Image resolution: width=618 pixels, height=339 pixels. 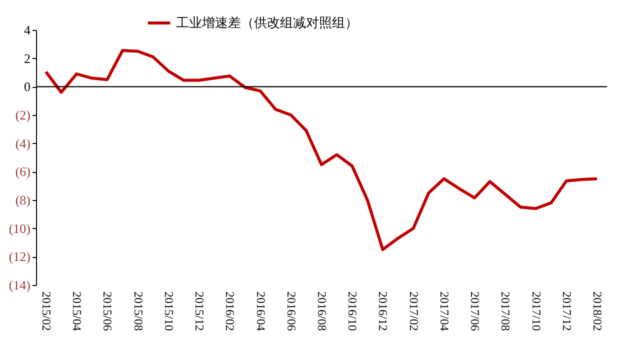 I want to click on x-tick-label: 2016/10, so click(x=353, y=311).